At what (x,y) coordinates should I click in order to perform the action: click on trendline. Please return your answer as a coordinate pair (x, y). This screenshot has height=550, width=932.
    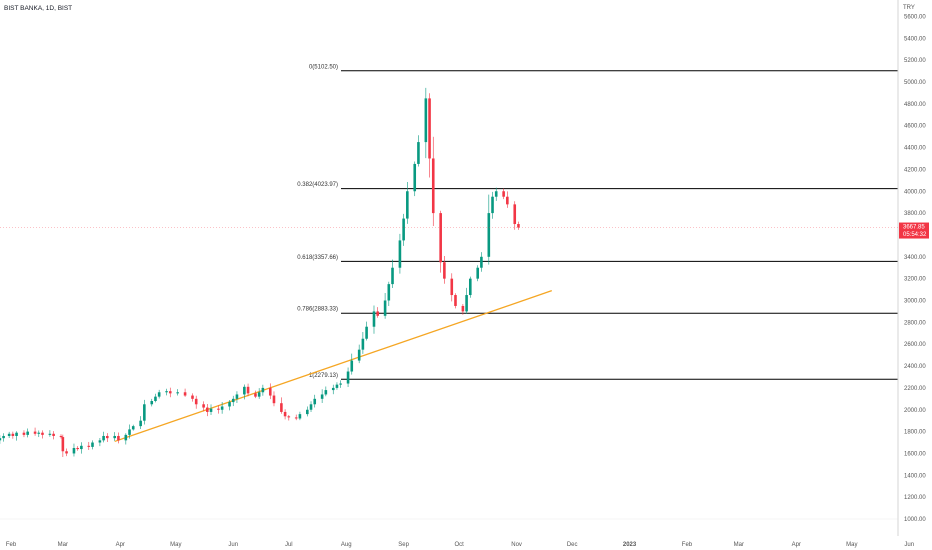
    Looking at the image, I should click on (333, 366).